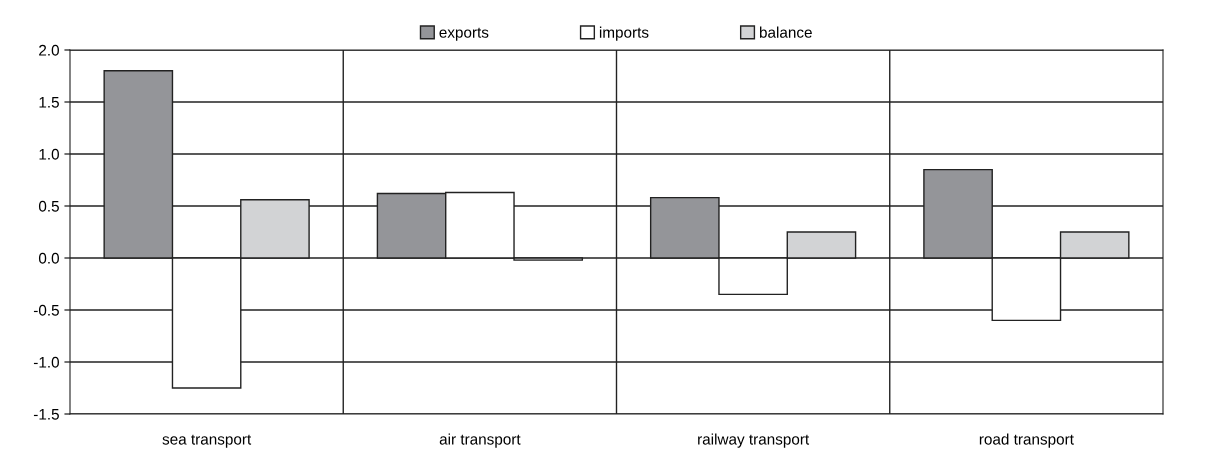  What do you see at coordinates (464, 34) in the screenshot?
I see `legend-label: exports` at bounding box center [464, 34].